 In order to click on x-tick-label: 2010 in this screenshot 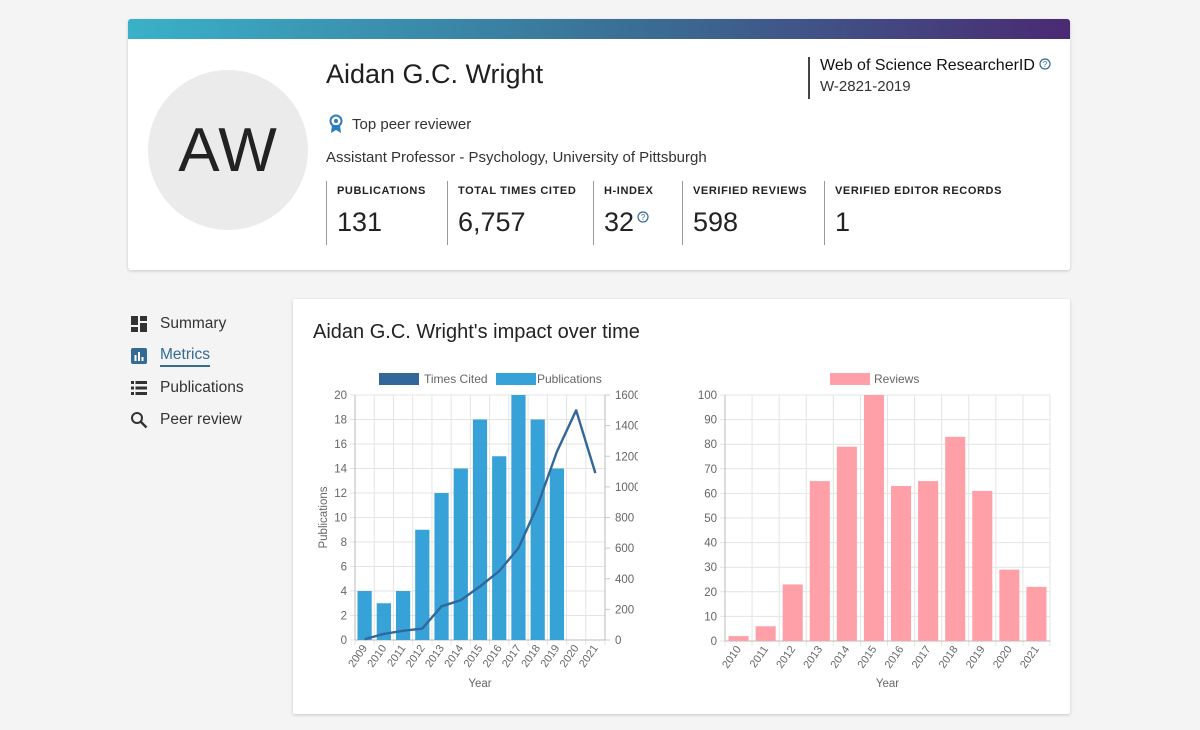, I will do `click(732, 657)`.